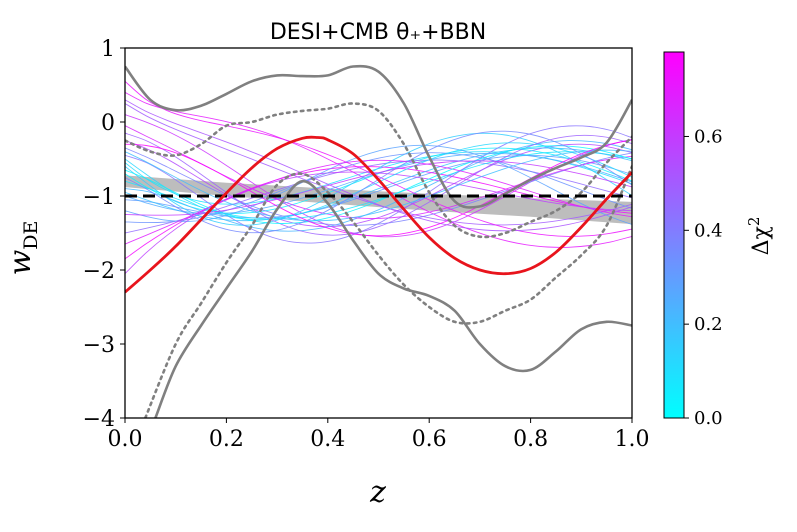 The width and height of the screenshot is (797, 532). Describe the element at coordinates (108, 49) in the screenshot. I see `y-tick-label: 1` at that location.